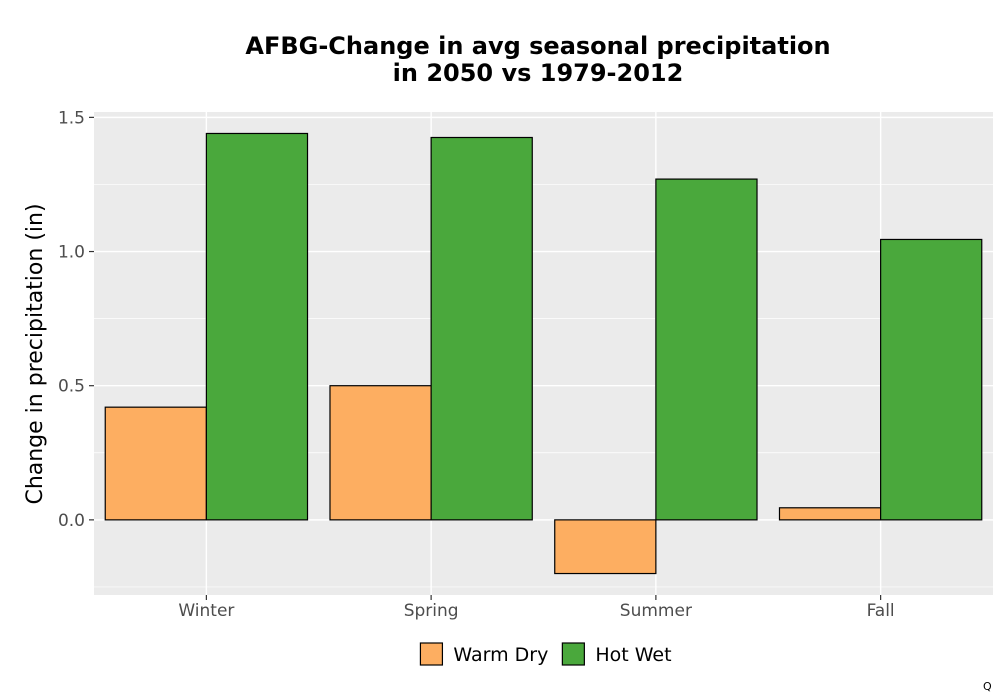 The width and height of the screenshot is (1000, 700). What do you see at coordinates (605, 547) in the screenshot?
I see `bar-warm-dry-summer` at bounding box center [605, 547].